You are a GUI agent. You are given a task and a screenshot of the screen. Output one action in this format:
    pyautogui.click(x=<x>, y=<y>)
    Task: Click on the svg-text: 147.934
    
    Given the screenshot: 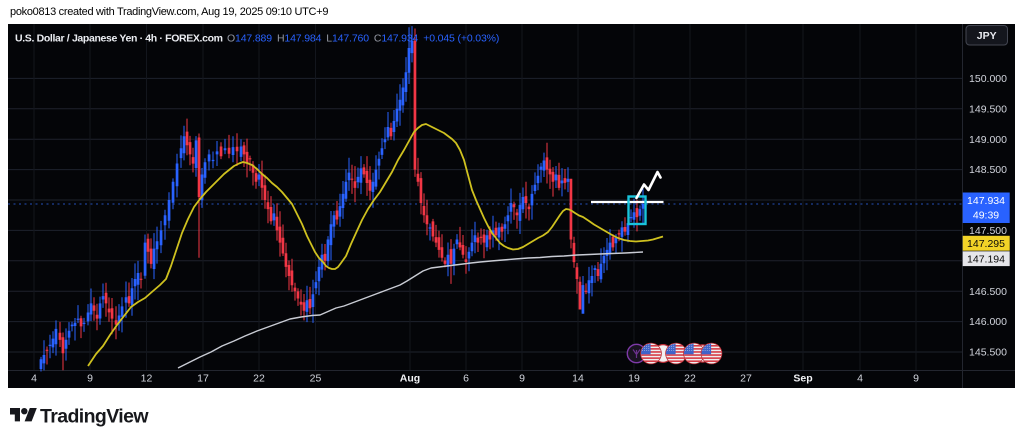 What is the action you would take?
    pyautogui.click(x=986, y=201)
    